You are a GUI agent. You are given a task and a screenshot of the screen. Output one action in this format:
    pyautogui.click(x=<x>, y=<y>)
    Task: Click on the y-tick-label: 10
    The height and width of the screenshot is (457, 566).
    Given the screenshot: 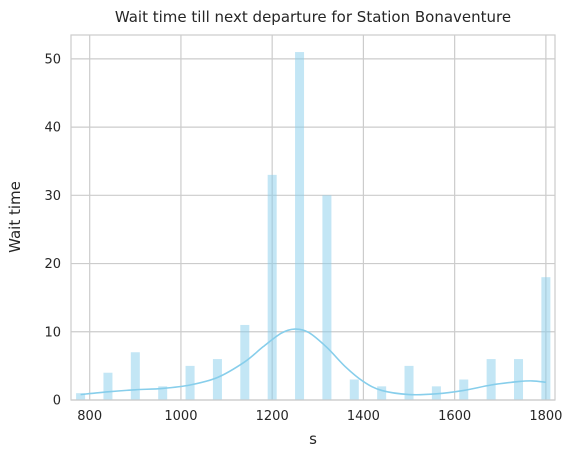 What is the action you would take?
    pyautogui.click(x=52, y=332)
    